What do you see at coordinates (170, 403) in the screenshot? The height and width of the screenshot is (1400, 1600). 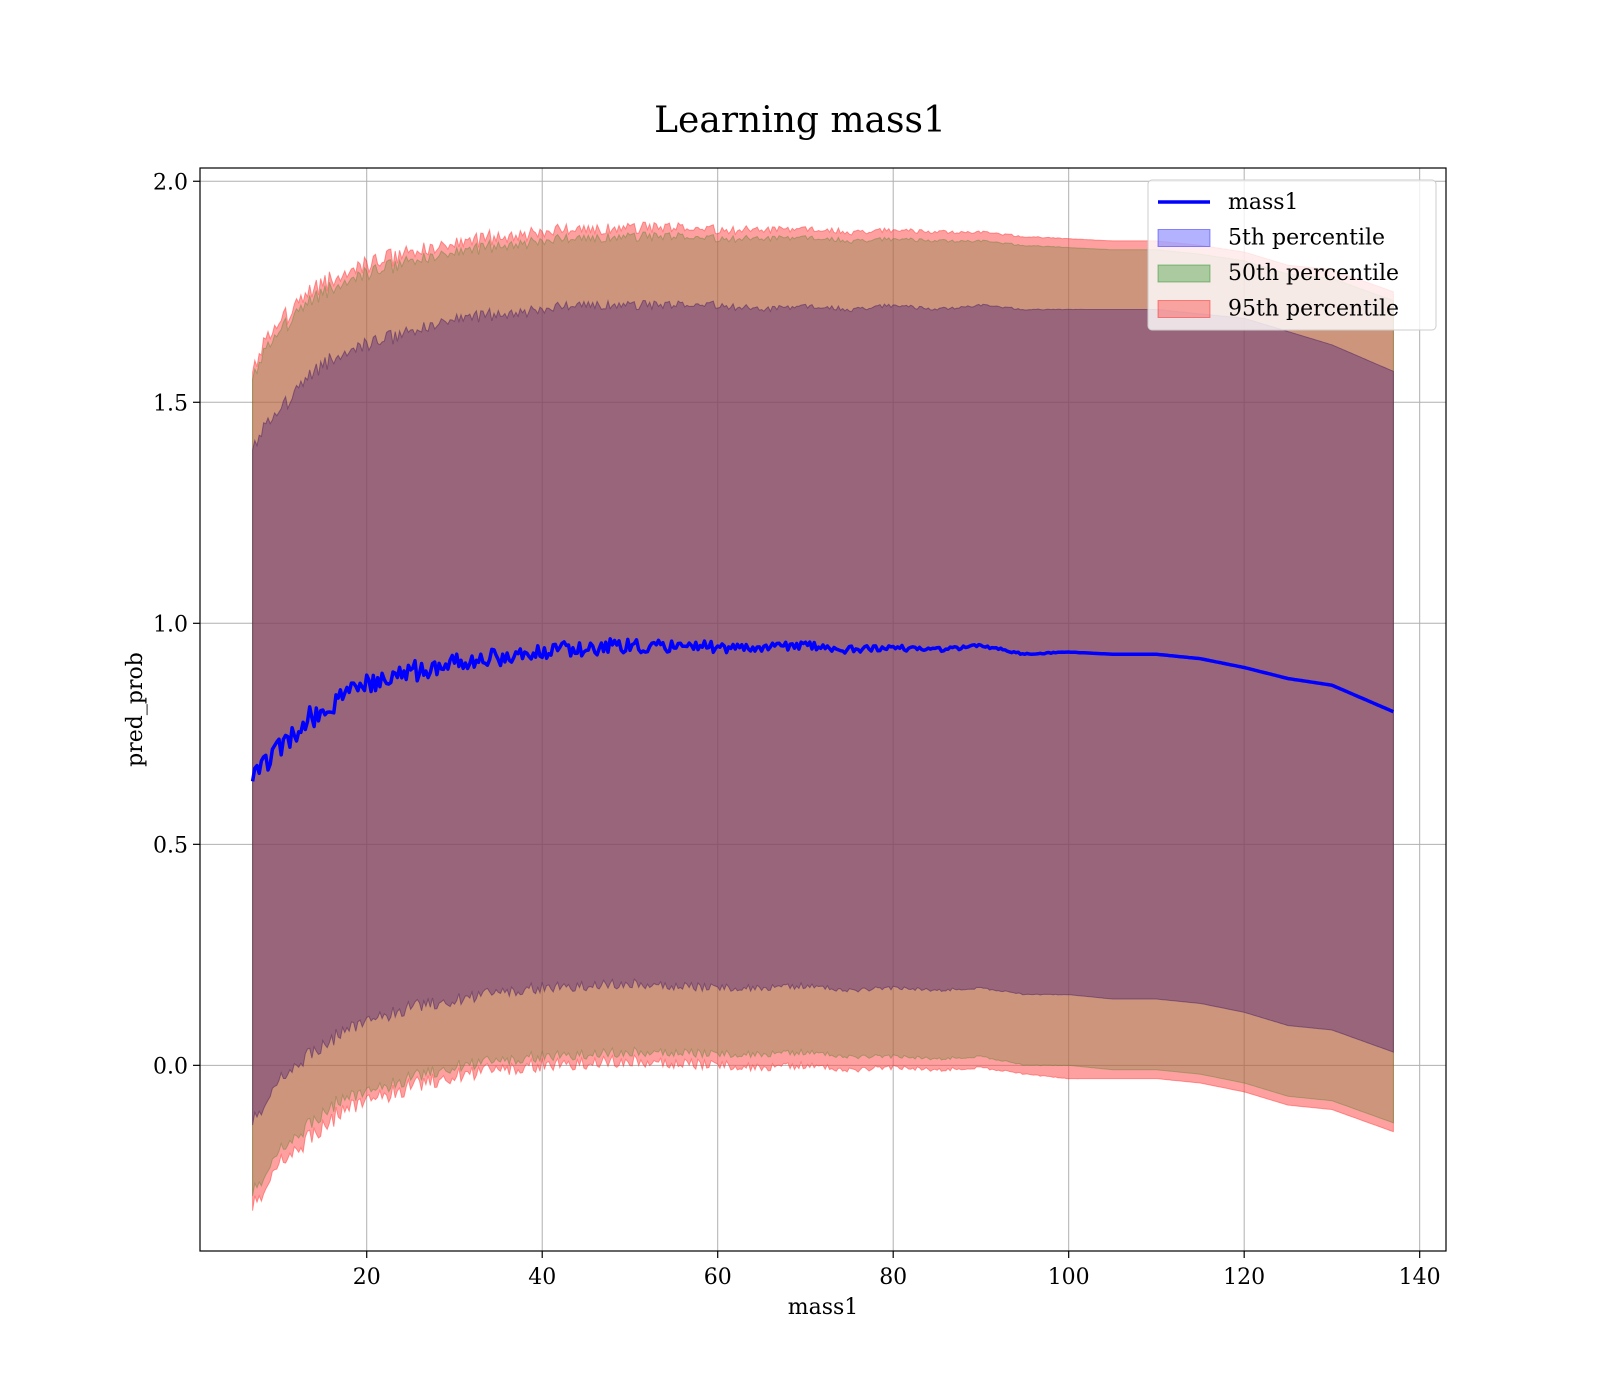 I see `y-tick-label: 1.5` at bounding box center [170, 403].